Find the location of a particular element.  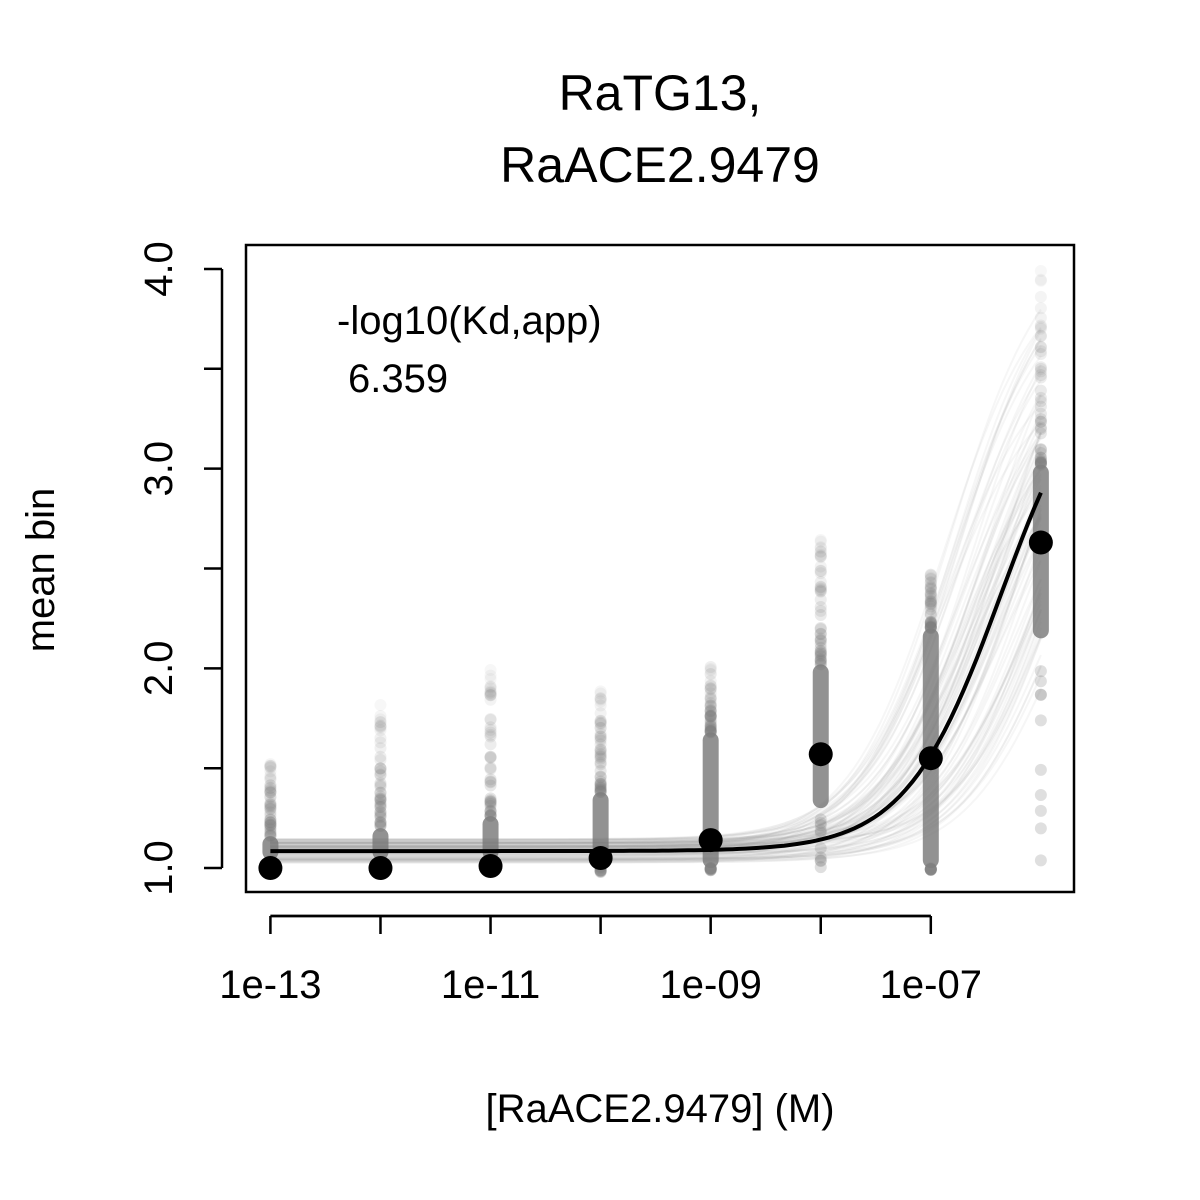

chart-title-line-1: RaTG13, is located at coordinates (660, 93).